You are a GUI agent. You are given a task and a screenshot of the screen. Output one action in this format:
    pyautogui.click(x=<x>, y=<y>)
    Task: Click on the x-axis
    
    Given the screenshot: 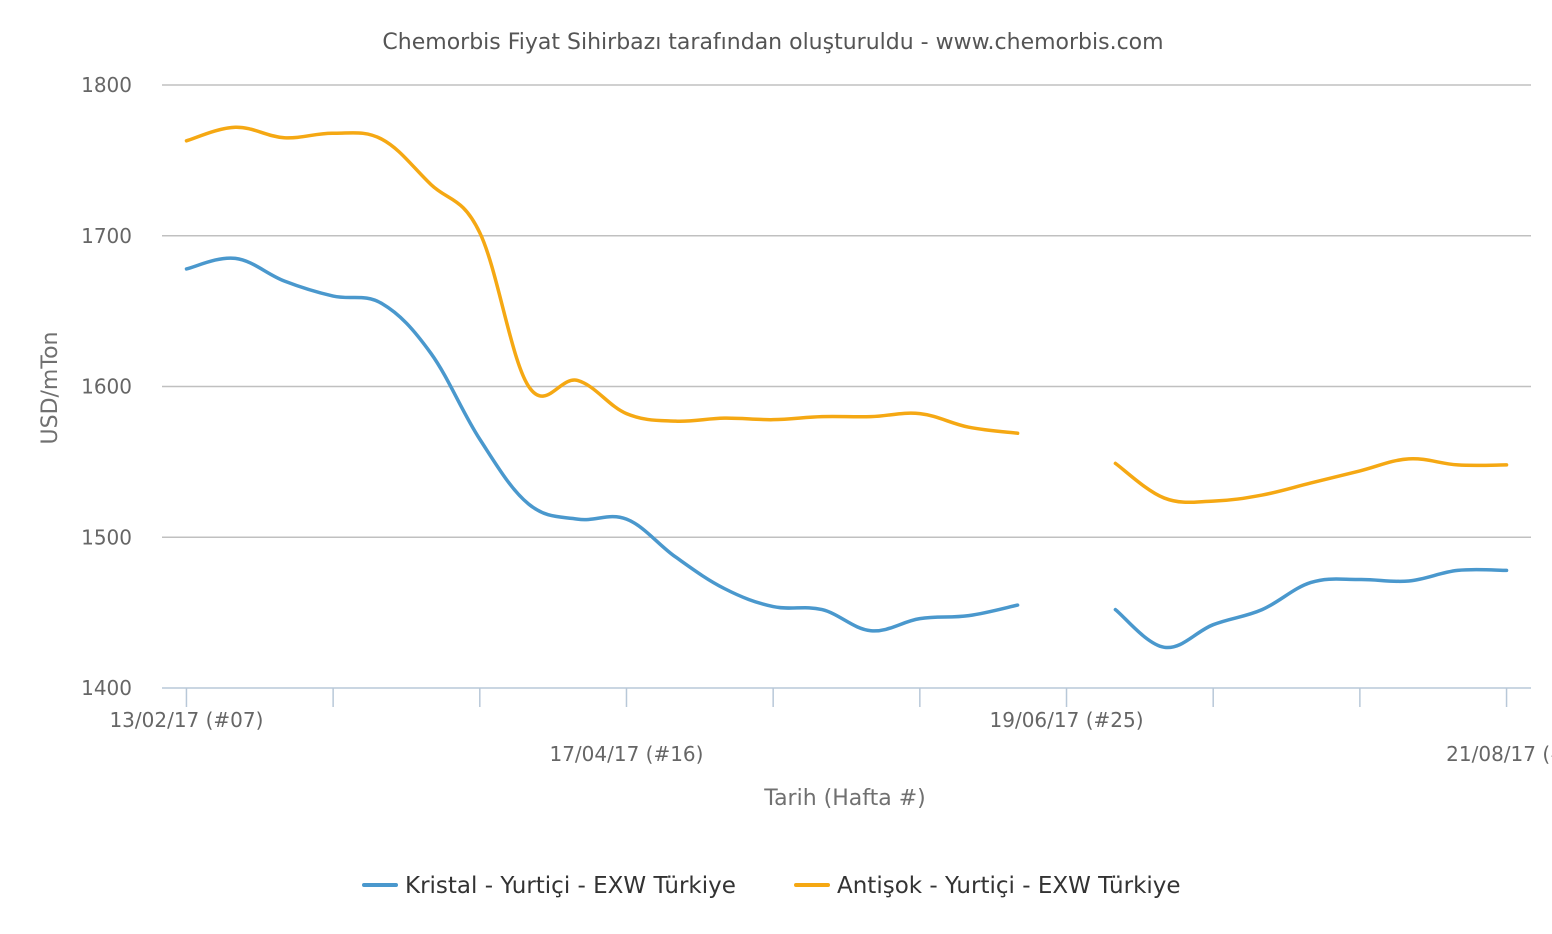 What is the action you would take?
    pyautogui.click(x=846, y=697)
    